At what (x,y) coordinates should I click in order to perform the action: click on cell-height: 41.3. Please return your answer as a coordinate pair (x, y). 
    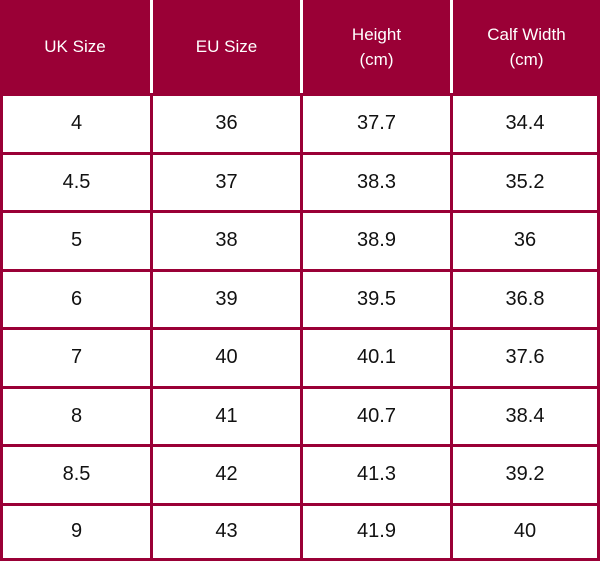
    Looking at the image, I should click on (375, 473).